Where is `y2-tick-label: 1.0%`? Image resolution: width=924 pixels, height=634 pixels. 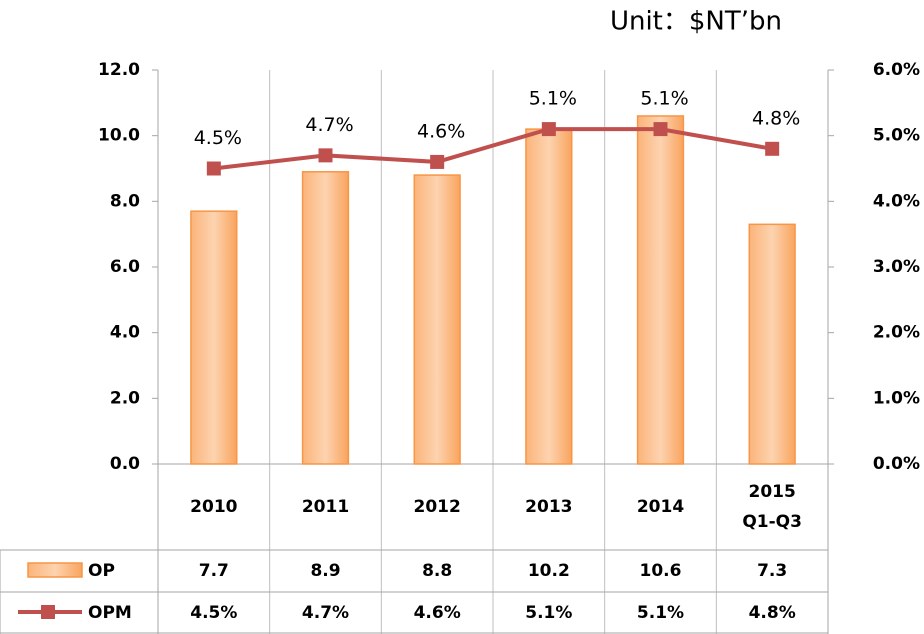 y2-tick-label: 1.0% is located at coordinates (896, 398).